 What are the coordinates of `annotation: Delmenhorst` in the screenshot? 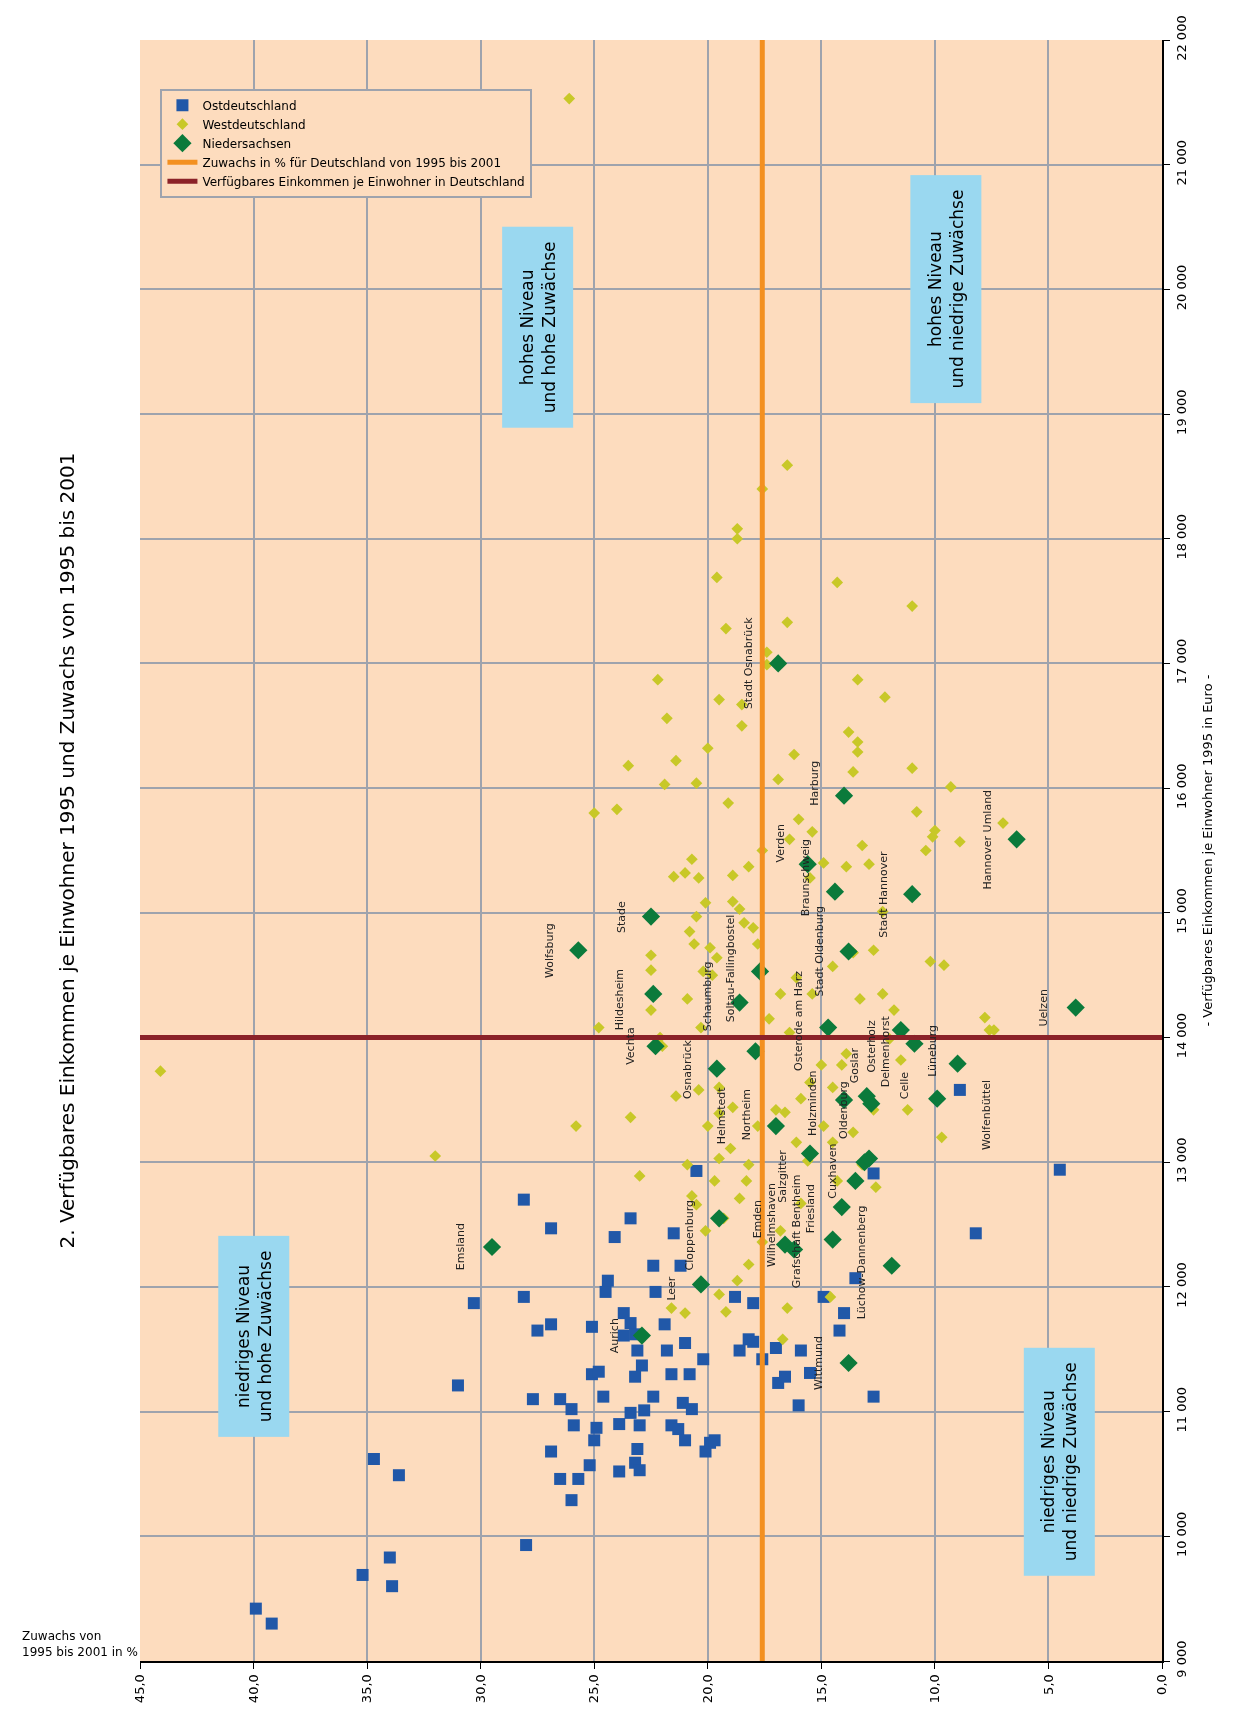 It's located at (885, 1051).